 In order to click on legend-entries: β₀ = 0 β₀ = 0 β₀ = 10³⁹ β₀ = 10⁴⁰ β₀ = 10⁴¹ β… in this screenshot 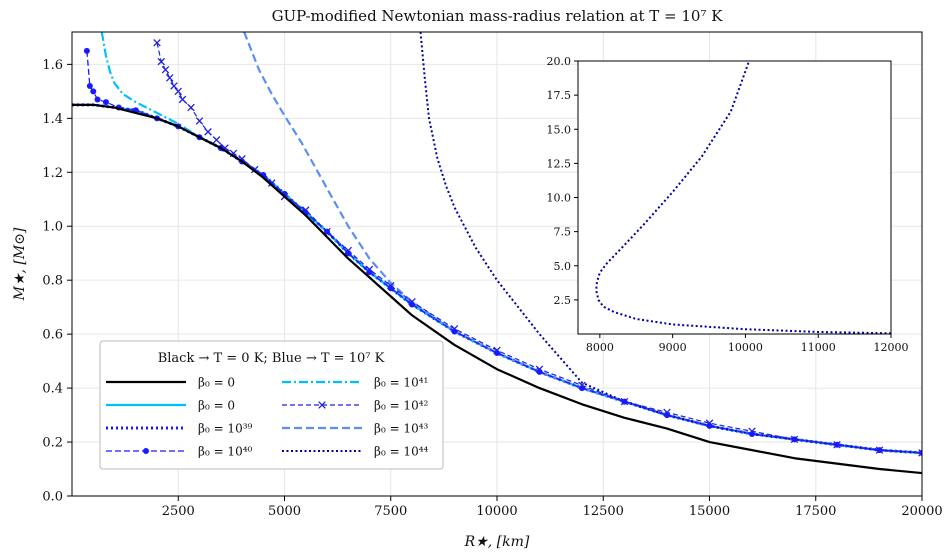, I will do `click(267, 417)`.